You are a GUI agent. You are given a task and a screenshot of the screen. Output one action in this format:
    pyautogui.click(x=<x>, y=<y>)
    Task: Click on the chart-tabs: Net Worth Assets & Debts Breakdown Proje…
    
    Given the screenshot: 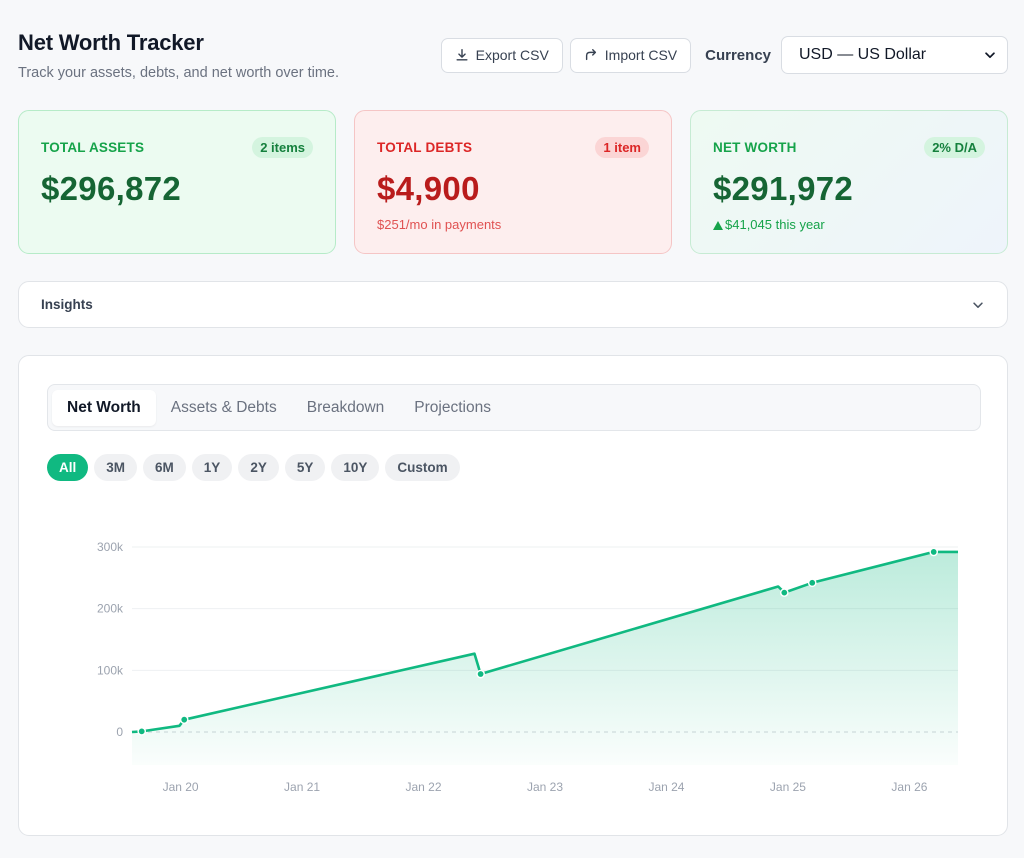 What is the action you would take?
    pyautogui.click(x=514, y=407)
    